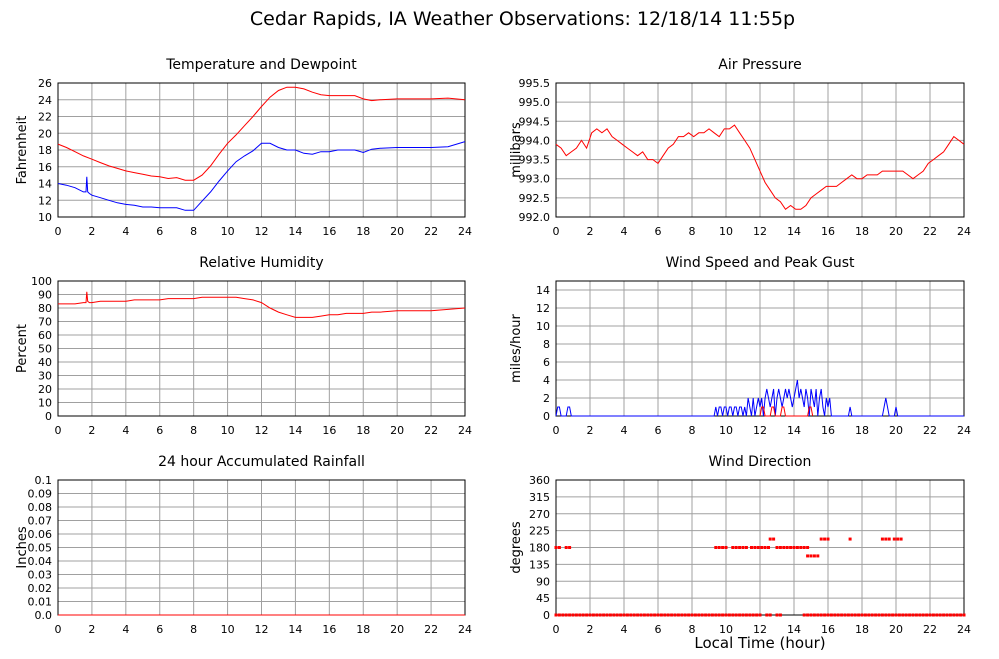  What do you see at coordinates (543, 290) in the screenshot?
I see `y-tick-label: 14` at bounding box center [543, 290].